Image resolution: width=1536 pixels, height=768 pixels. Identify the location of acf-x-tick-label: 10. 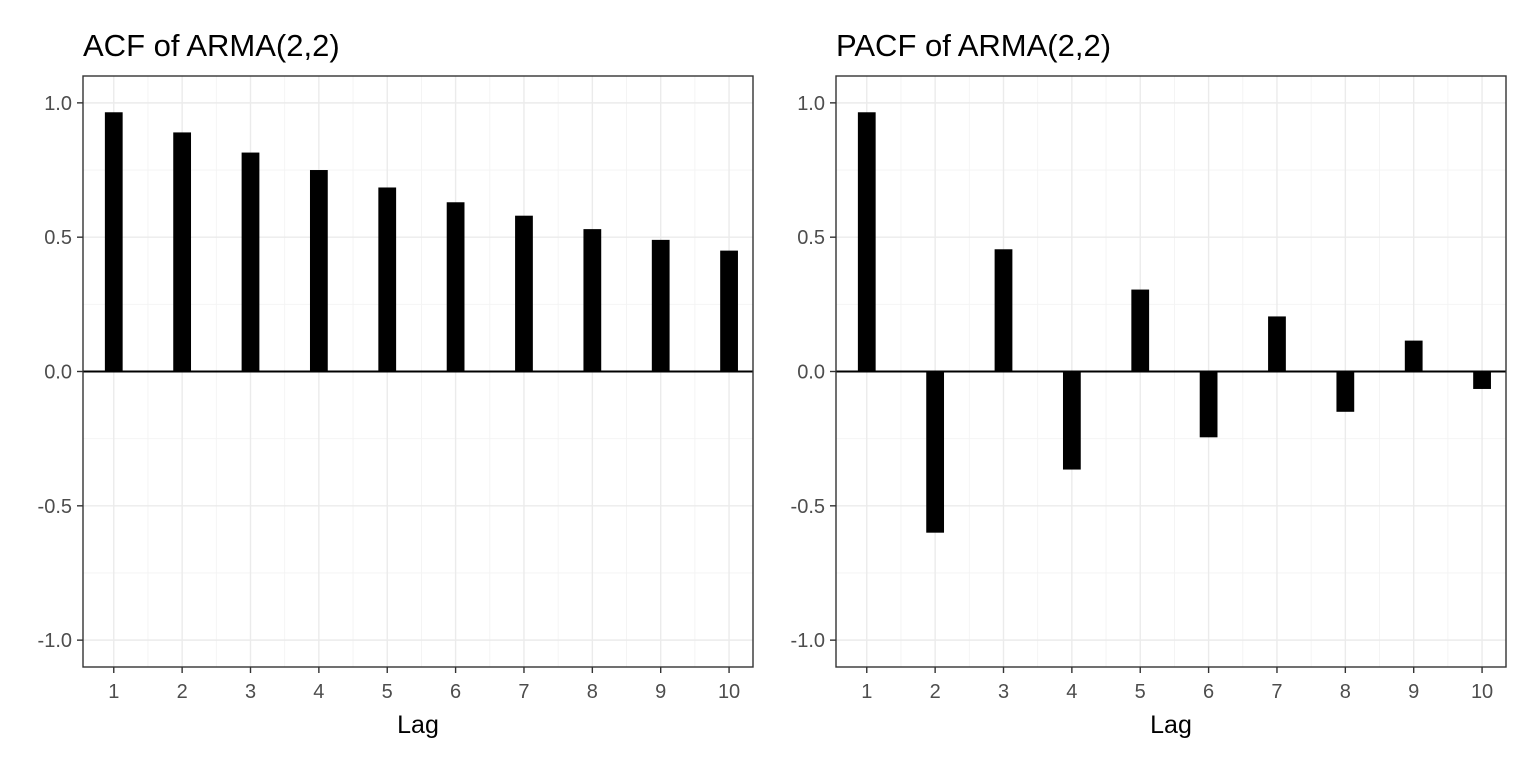
(729, 692).